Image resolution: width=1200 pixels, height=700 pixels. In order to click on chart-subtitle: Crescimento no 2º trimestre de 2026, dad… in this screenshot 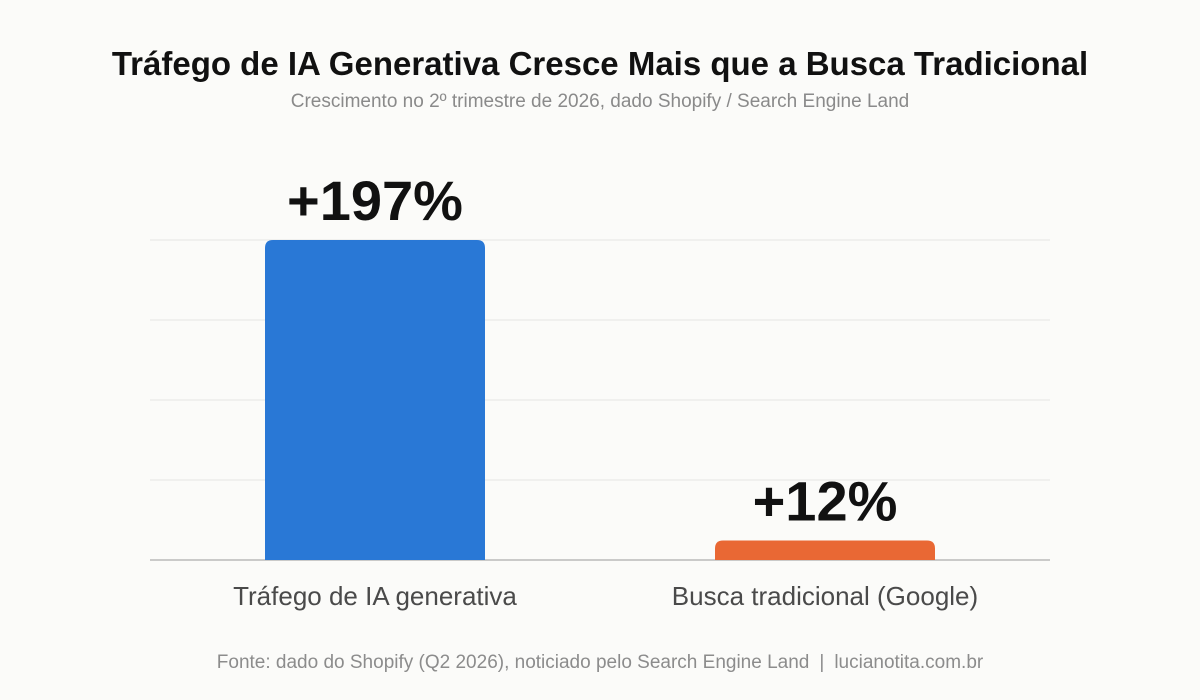, I will do `click(600, 101)`.